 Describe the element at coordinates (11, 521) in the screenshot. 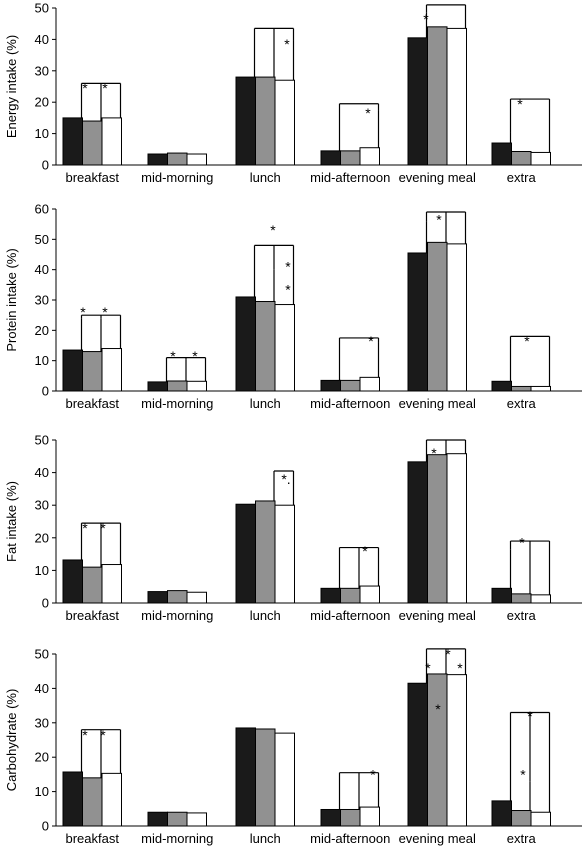

I see `y-axis-label: Fat intake (%)` at that location.